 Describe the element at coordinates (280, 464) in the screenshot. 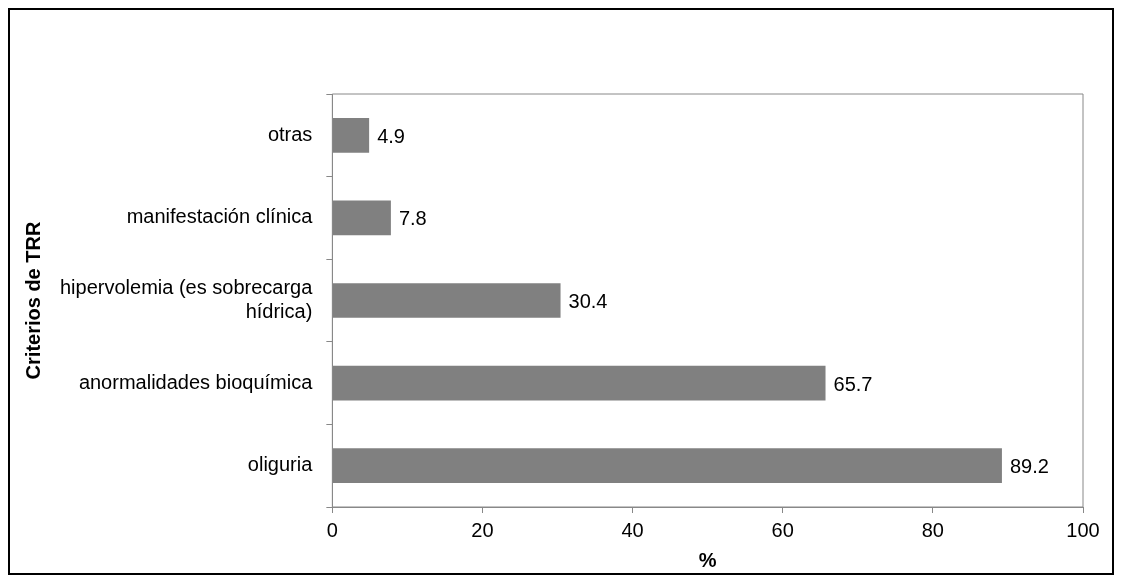

I see `y-tick-label: oliguria` at that location.